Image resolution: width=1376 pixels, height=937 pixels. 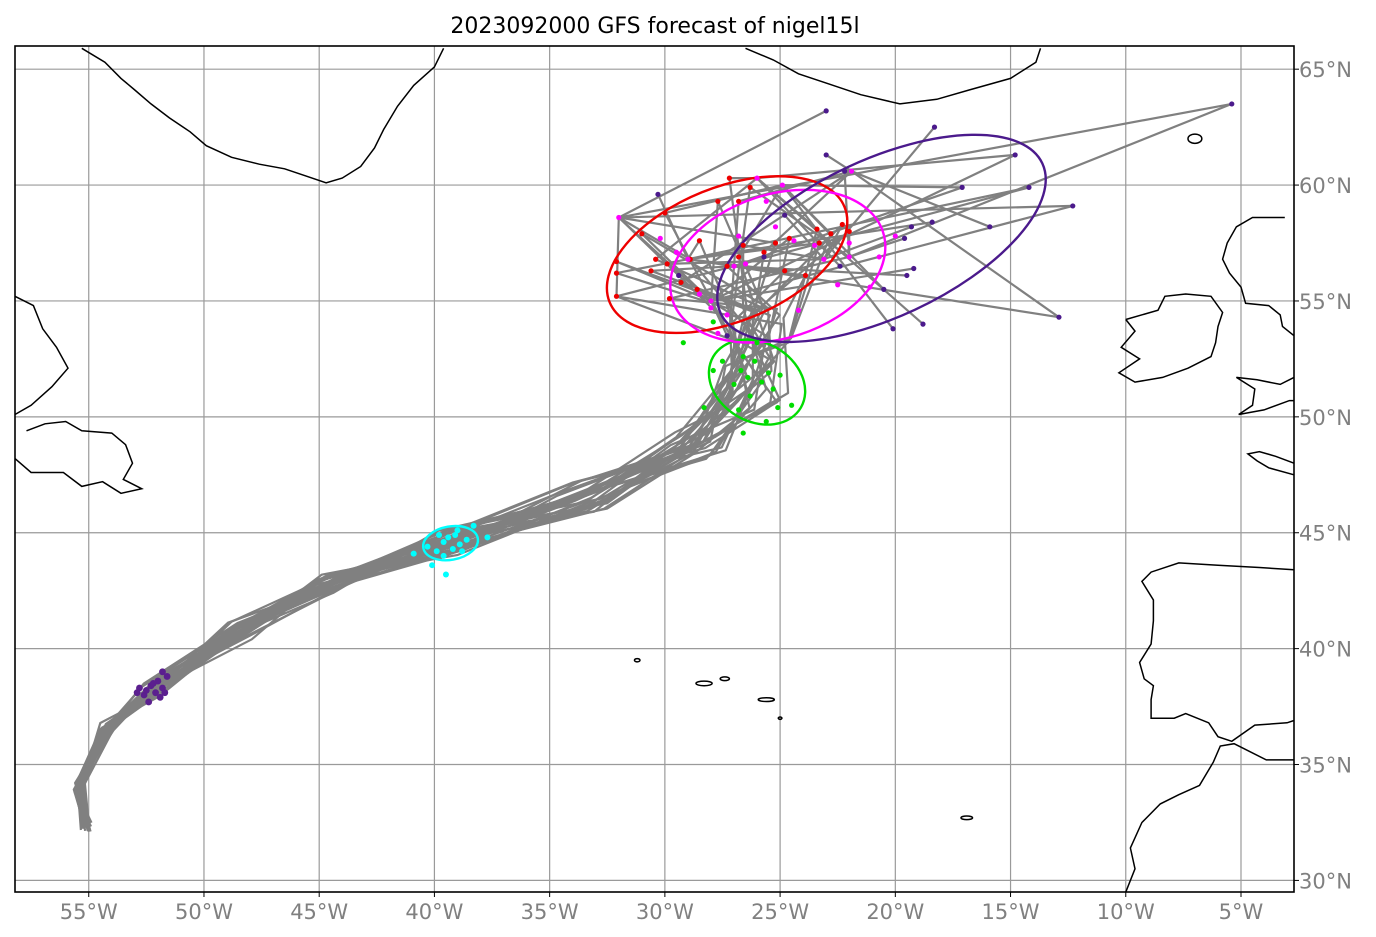 What do you see at coordinates (1325, 650) in the screenshot?
I see `lat-tick-label: 40°N` at bounding box center [1325, 650].